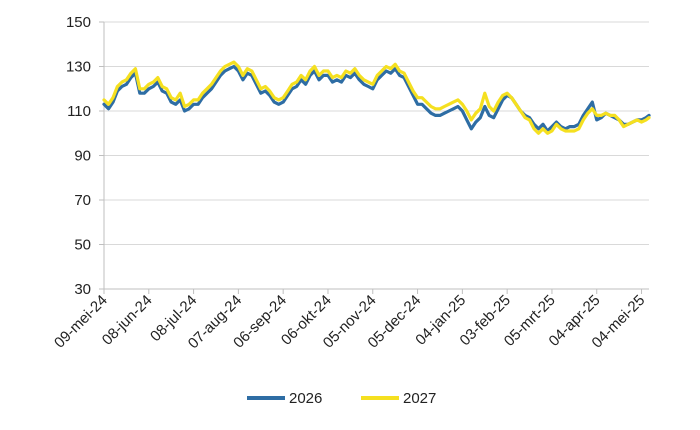 This screenshot has width=700, height=430. Describe the element at coordinates (79, 111) in the screenshot. I see `y-tick-label: 110` at that location.